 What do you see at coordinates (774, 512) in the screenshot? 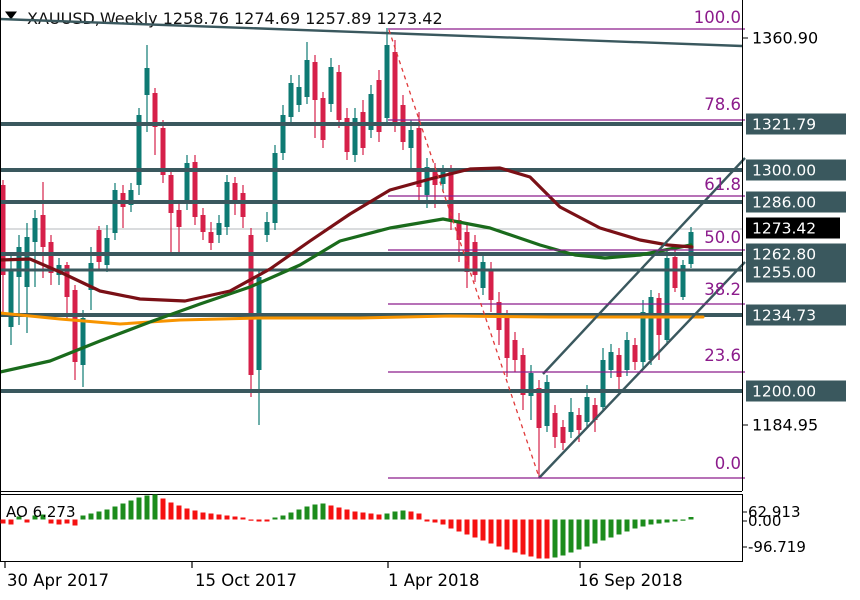
I see `ao-scale-label: 62.913` at bounding box center [774, 512].